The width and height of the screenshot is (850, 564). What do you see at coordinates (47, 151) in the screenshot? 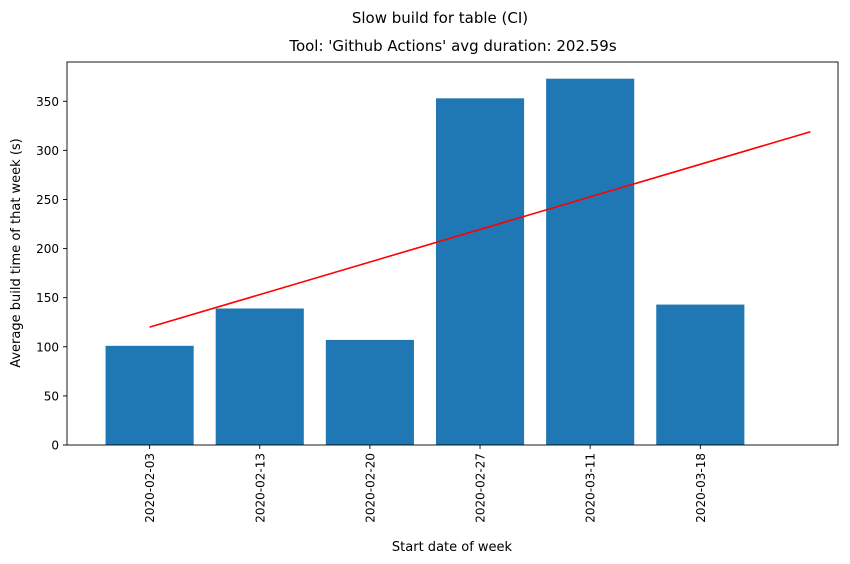
I see `y-tick-label: 300` at bounding box center [47, 151].